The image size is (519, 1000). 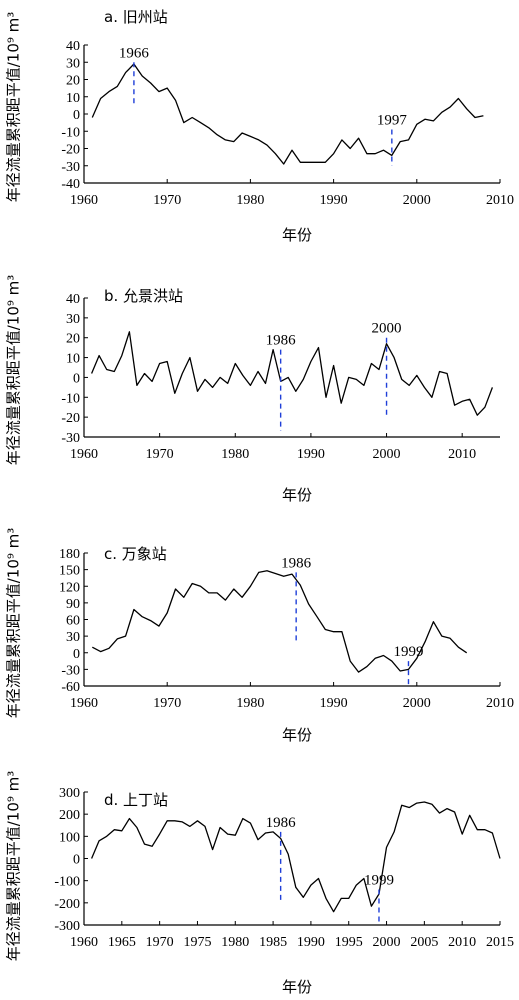 What do you see at coordinates (69, 571) in the screenshot?
I see `y-tick-label: 150` at bounding box center [69, 571].